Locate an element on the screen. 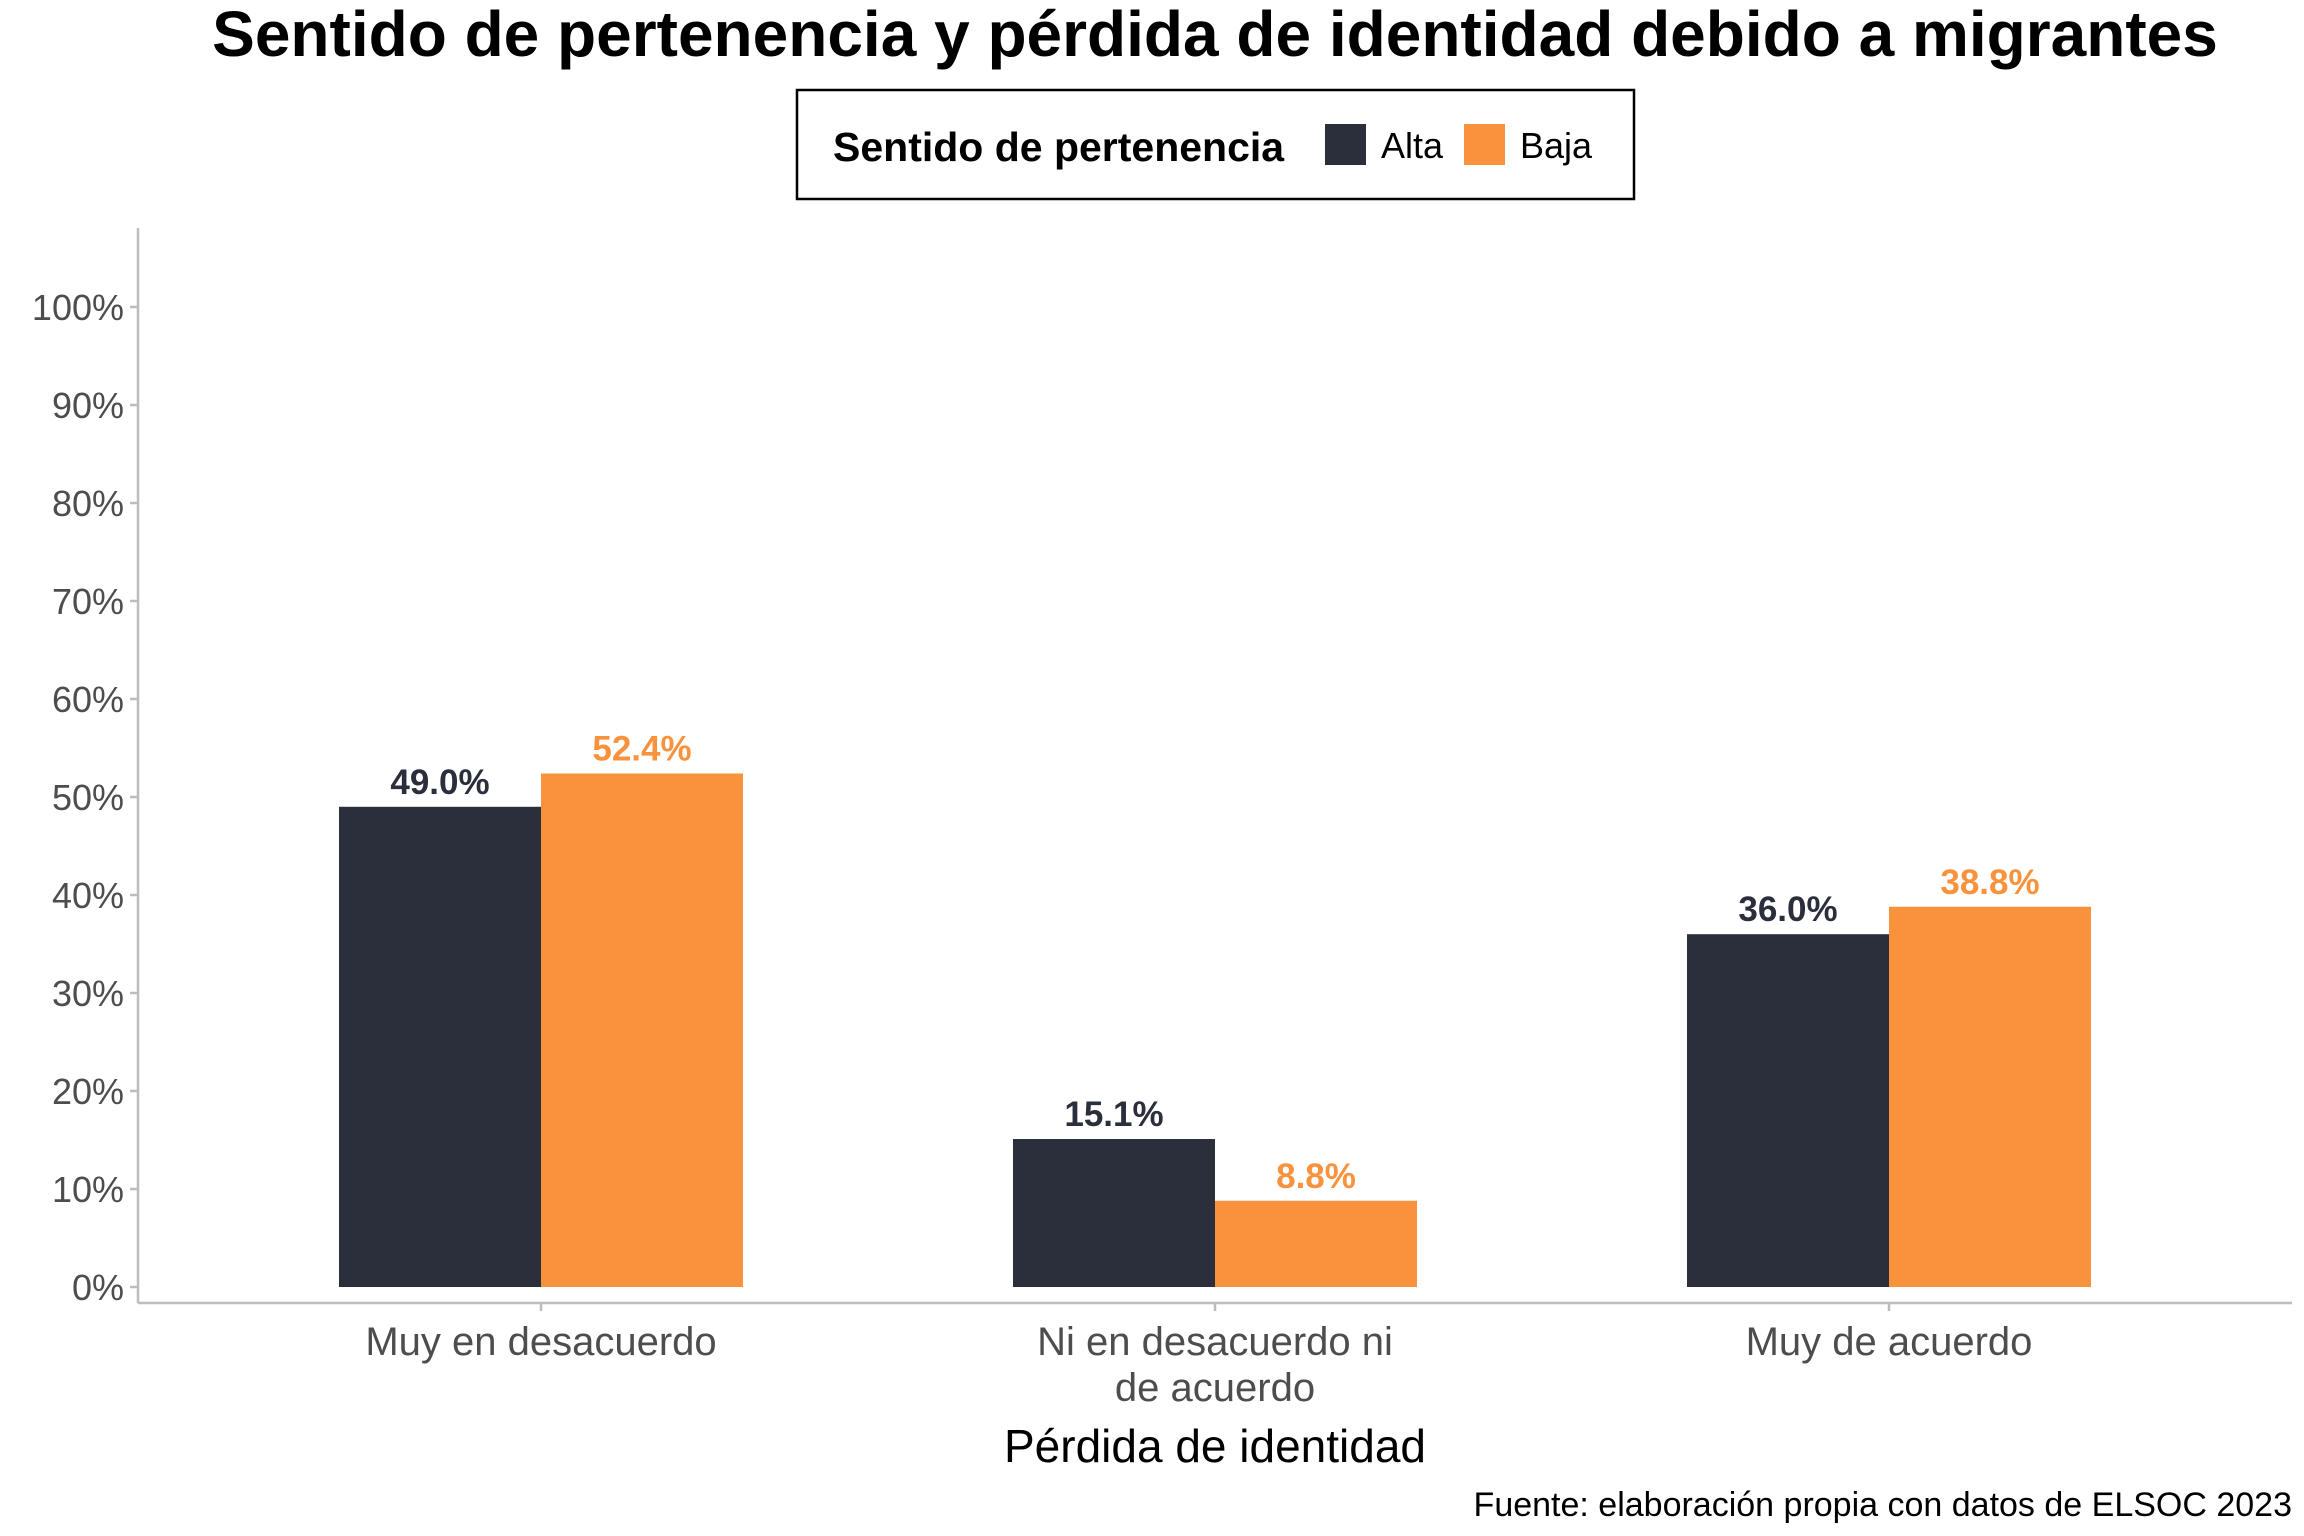  legend: Sentido de pertenencia Alta Baja is located at coordinates (1215, 144).